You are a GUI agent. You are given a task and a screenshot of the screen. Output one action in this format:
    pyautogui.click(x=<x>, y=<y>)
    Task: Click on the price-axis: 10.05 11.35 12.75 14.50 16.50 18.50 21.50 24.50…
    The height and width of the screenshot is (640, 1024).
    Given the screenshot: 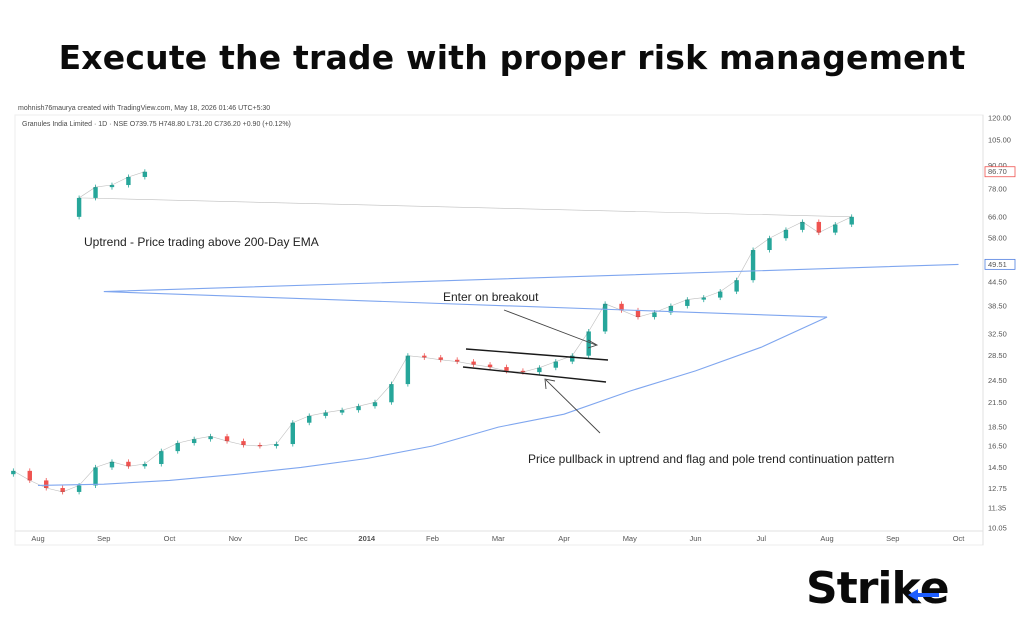 What is the action you would take?
    pyautogui.click(x=999, y=323)
    